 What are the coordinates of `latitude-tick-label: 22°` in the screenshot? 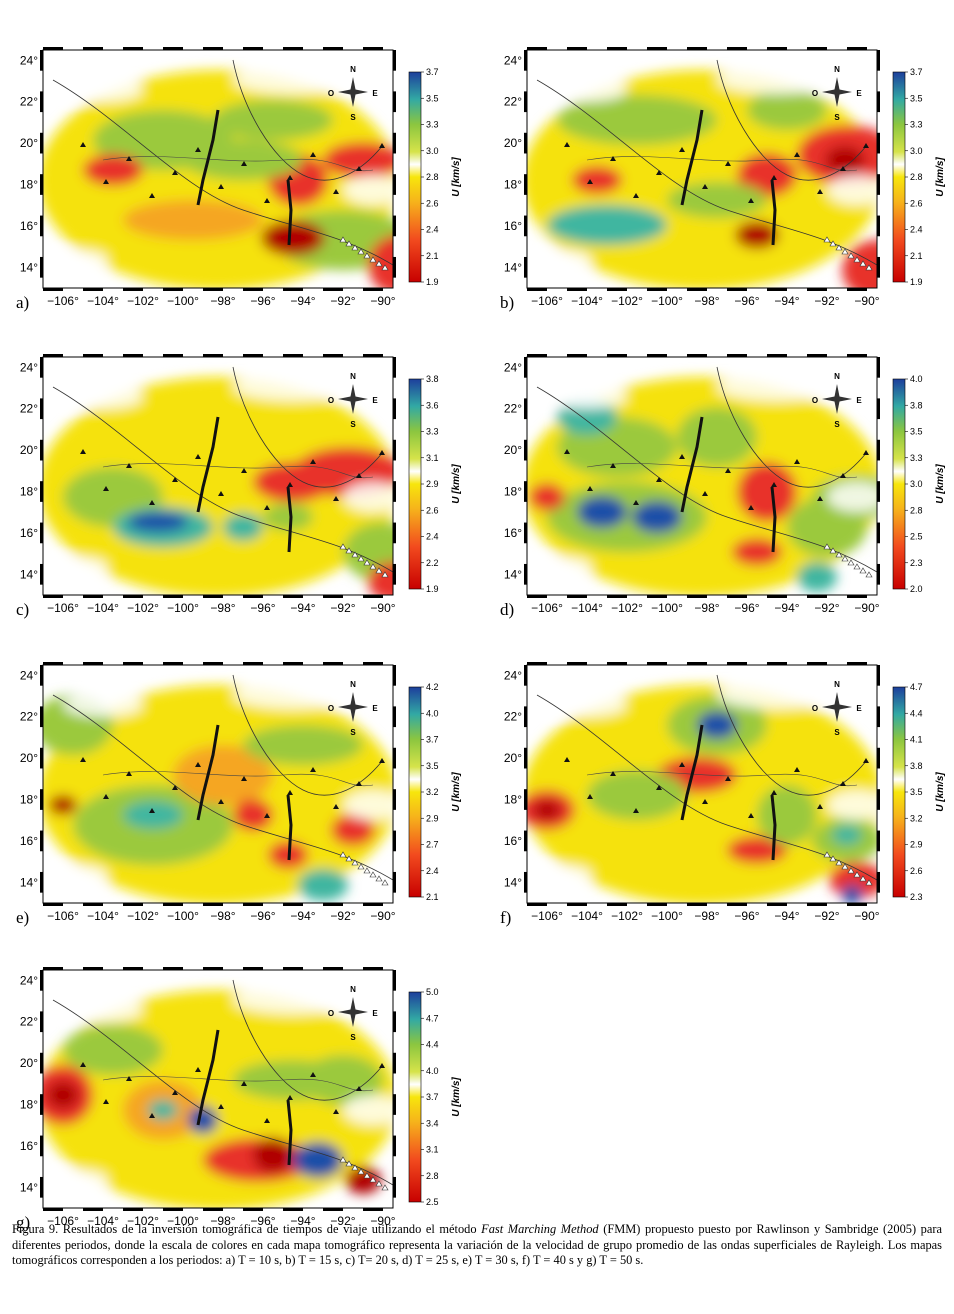 It's located at (29, 1022).